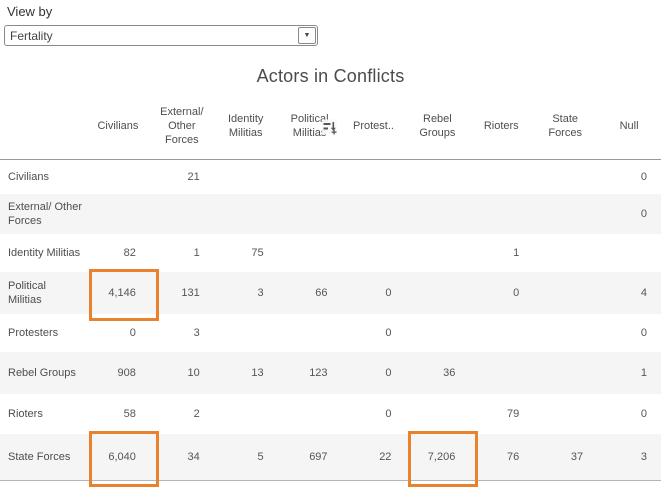 The height and width of the screenshot is (493, 661). What do you see at coordinates (27, 292) in the screenshot?
I see `row-header: Political Militias` at bounding box center [27, 292].